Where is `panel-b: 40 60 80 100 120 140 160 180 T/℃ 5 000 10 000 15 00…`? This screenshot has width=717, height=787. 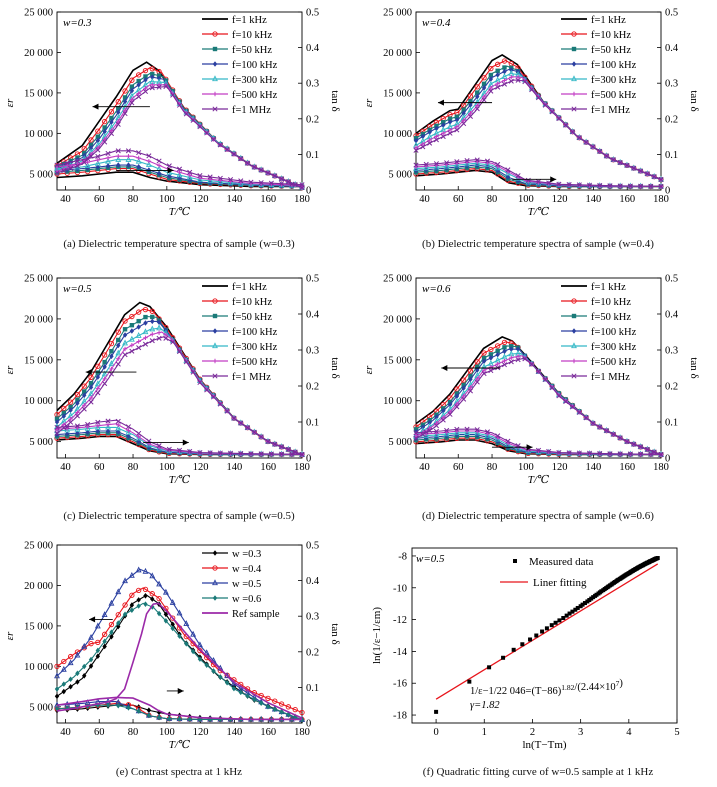 panel-b: 40 60 80 100 120 140 160 180 T/℃ 5 000 10 000 15 00… is located at coordinates (538, 114).